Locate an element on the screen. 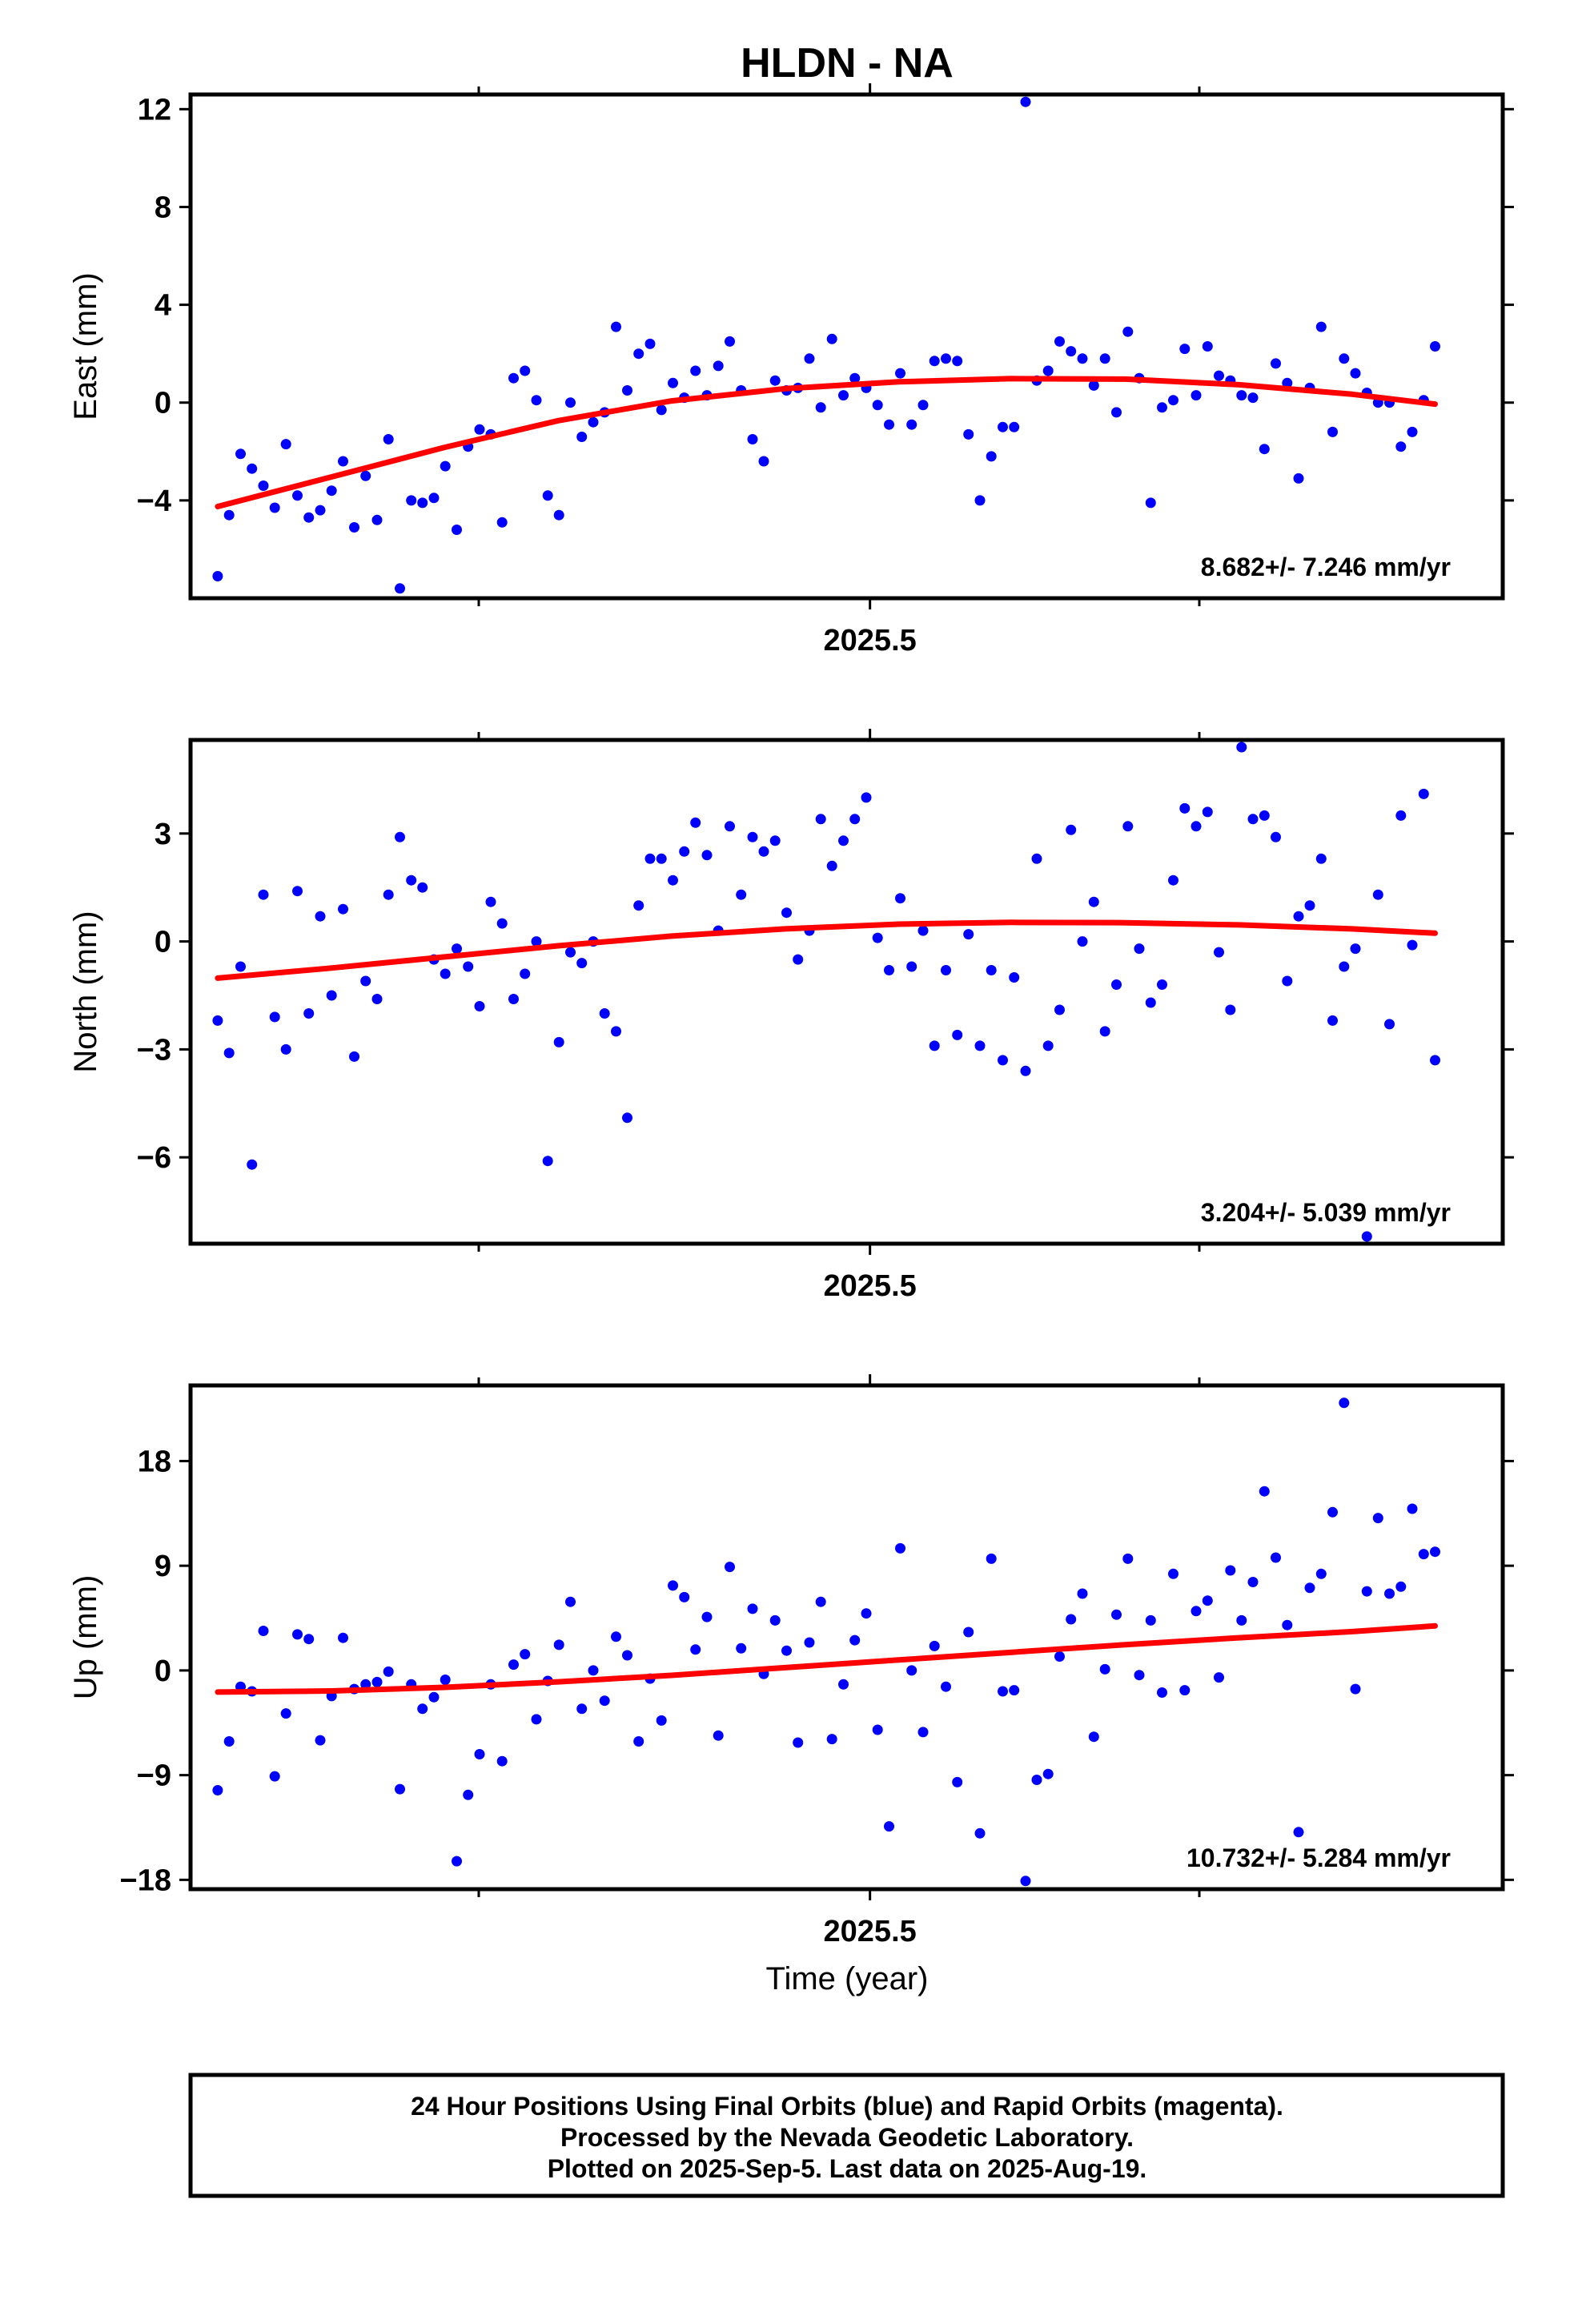 The height and width of the screenshot is (2324, 1582). east-y-tick-label-2: 4 is located at coordinates (163, 306).